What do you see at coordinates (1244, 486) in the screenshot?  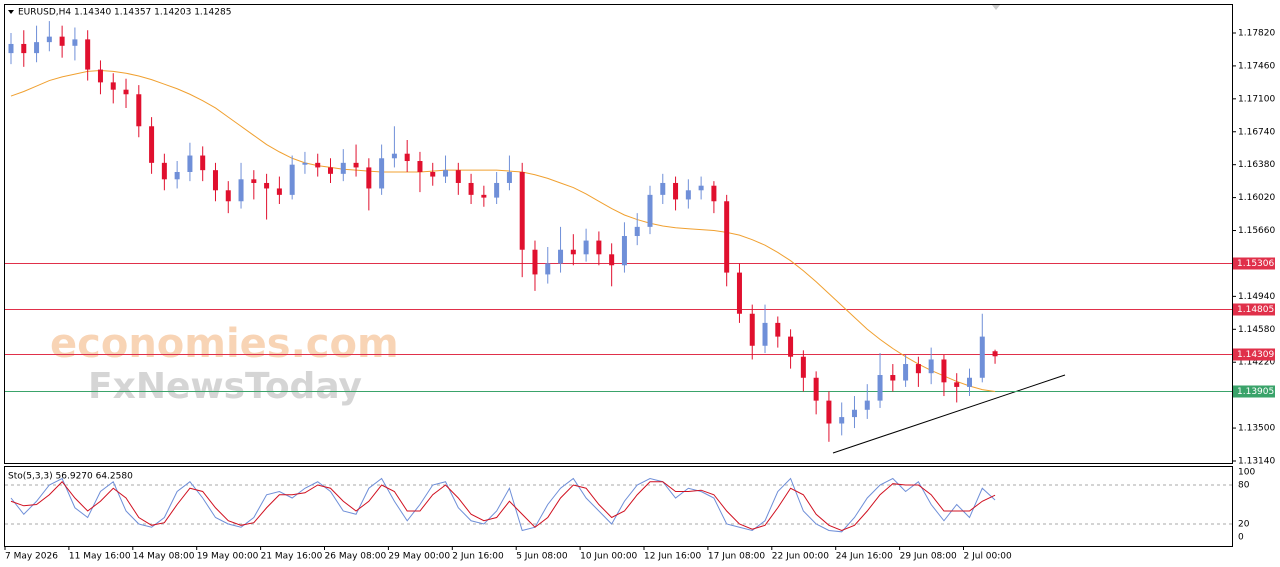 I see `y-tick-label: 80` at bounding box center [1244, 486].